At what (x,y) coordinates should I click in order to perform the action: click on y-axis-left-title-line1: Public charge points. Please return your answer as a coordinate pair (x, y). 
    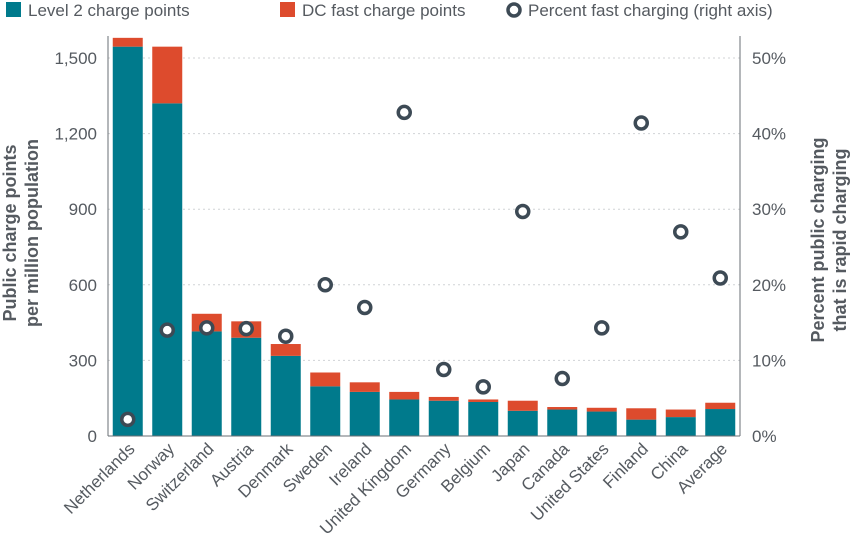
    Looking at the image, I should click on (10, 232).